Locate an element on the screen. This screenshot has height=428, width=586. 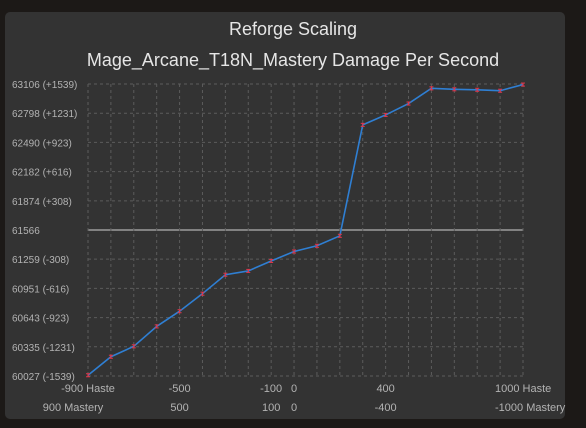
x-tick-mastery-label: -400 is located at coordinates (386, 408).